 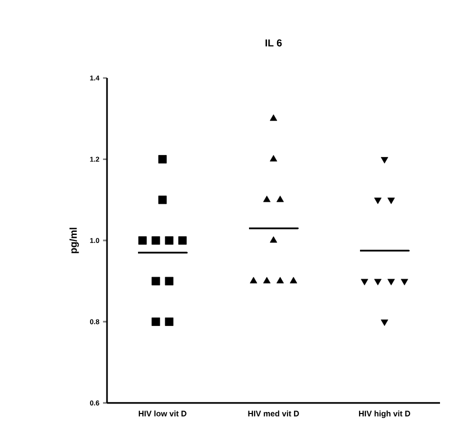 I want to click on x-tick-label: HIV low vit D, so click(x=162, y=413).